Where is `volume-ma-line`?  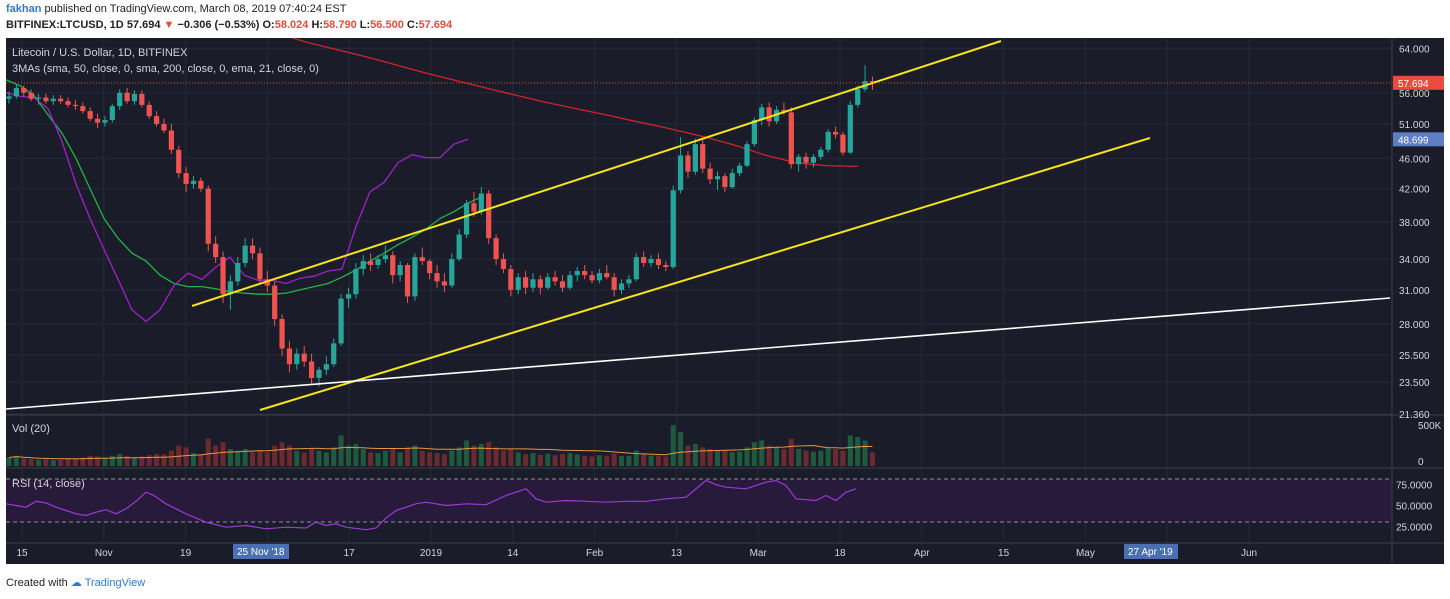 volume-ma-line is located at coordinates (440, 452).